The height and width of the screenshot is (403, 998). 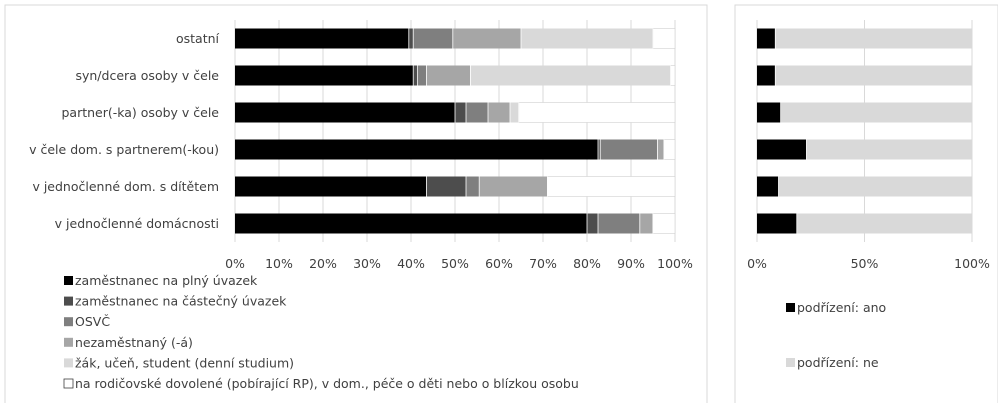 What do you see at coordinates (543, 263) in the screenshot?
I see `x-tick-label: 70%` at bounding box center [543, 263].